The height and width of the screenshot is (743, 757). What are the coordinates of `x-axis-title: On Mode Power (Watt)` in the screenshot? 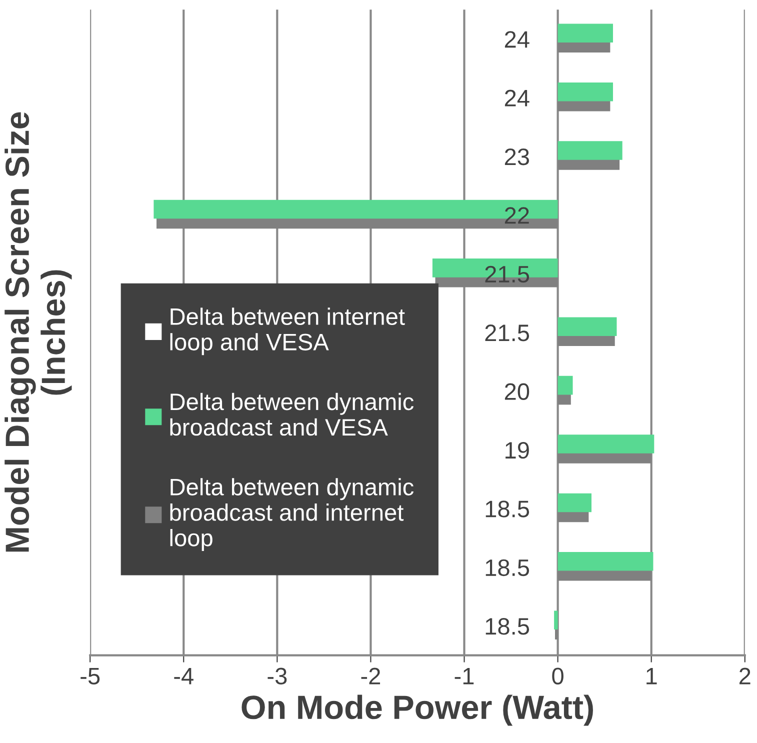 It's located at (417, 710).